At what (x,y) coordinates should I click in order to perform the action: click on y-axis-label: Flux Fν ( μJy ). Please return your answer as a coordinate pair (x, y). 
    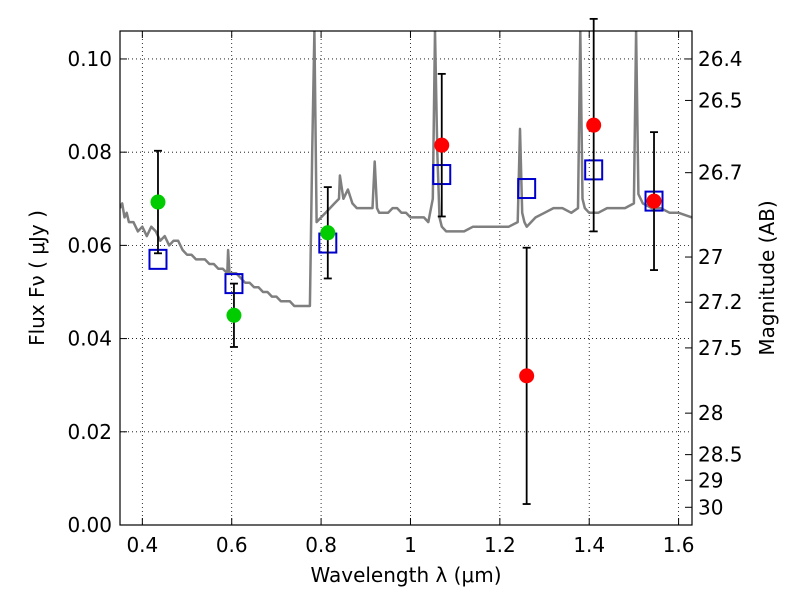
    Looking at the image, I should click on (37, 278).